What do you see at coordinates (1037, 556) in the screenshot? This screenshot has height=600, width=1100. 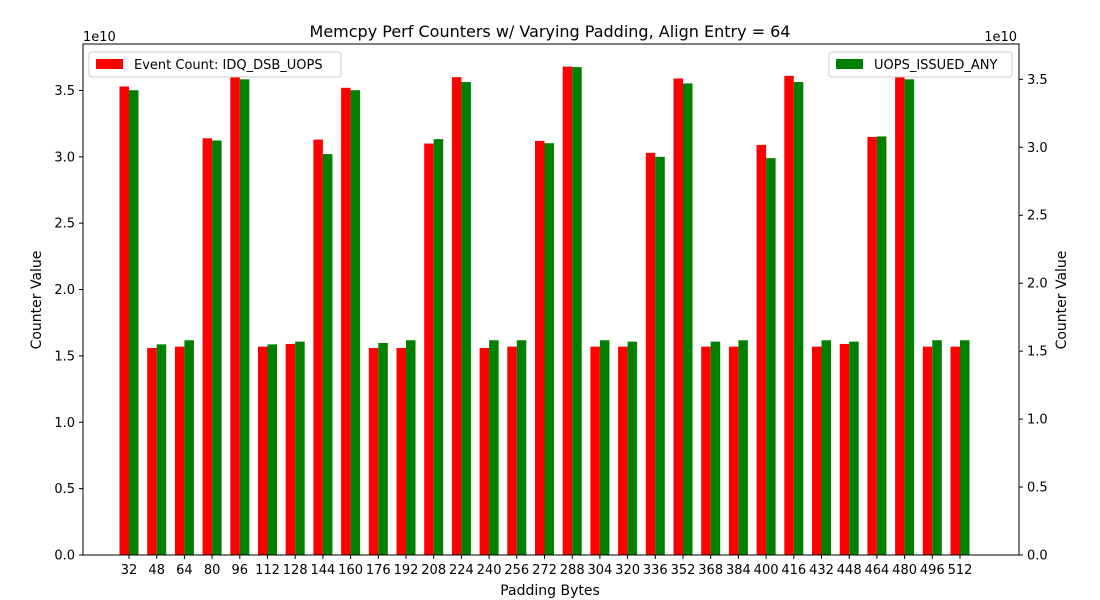 I see `y-right-tick-label: 0.0` at bounding box center [1037, 556].